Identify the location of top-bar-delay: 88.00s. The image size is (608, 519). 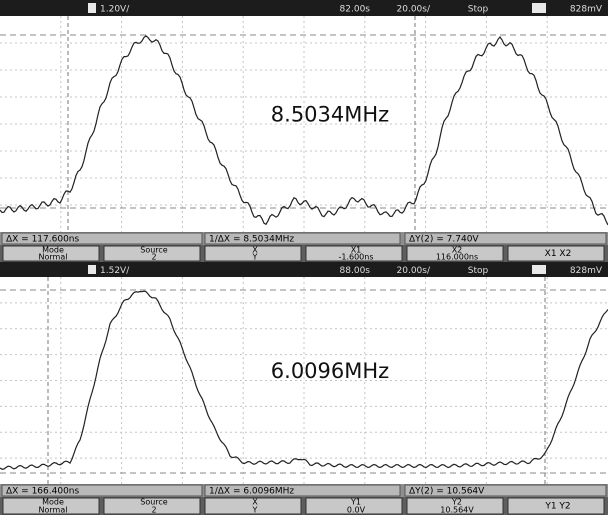
(355, 271).